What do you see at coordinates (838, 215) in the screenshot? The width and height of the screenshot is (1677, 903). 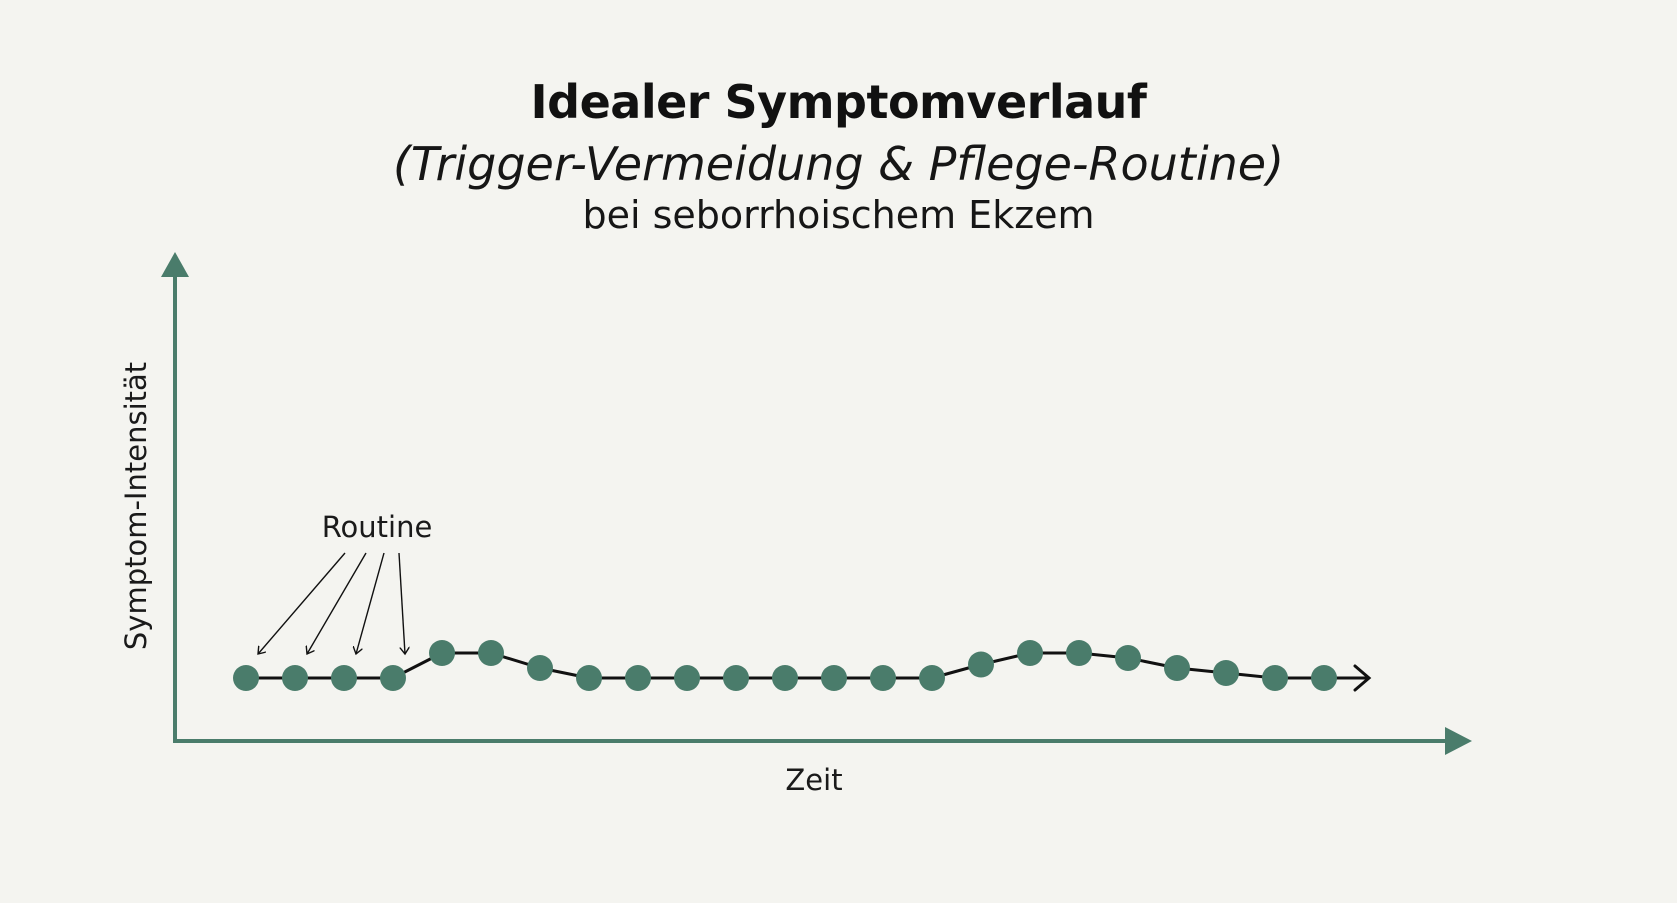 I see `chart-subtitle-secondary: bei seborrhoischem Ekzem` at bounding box center [838, 215].